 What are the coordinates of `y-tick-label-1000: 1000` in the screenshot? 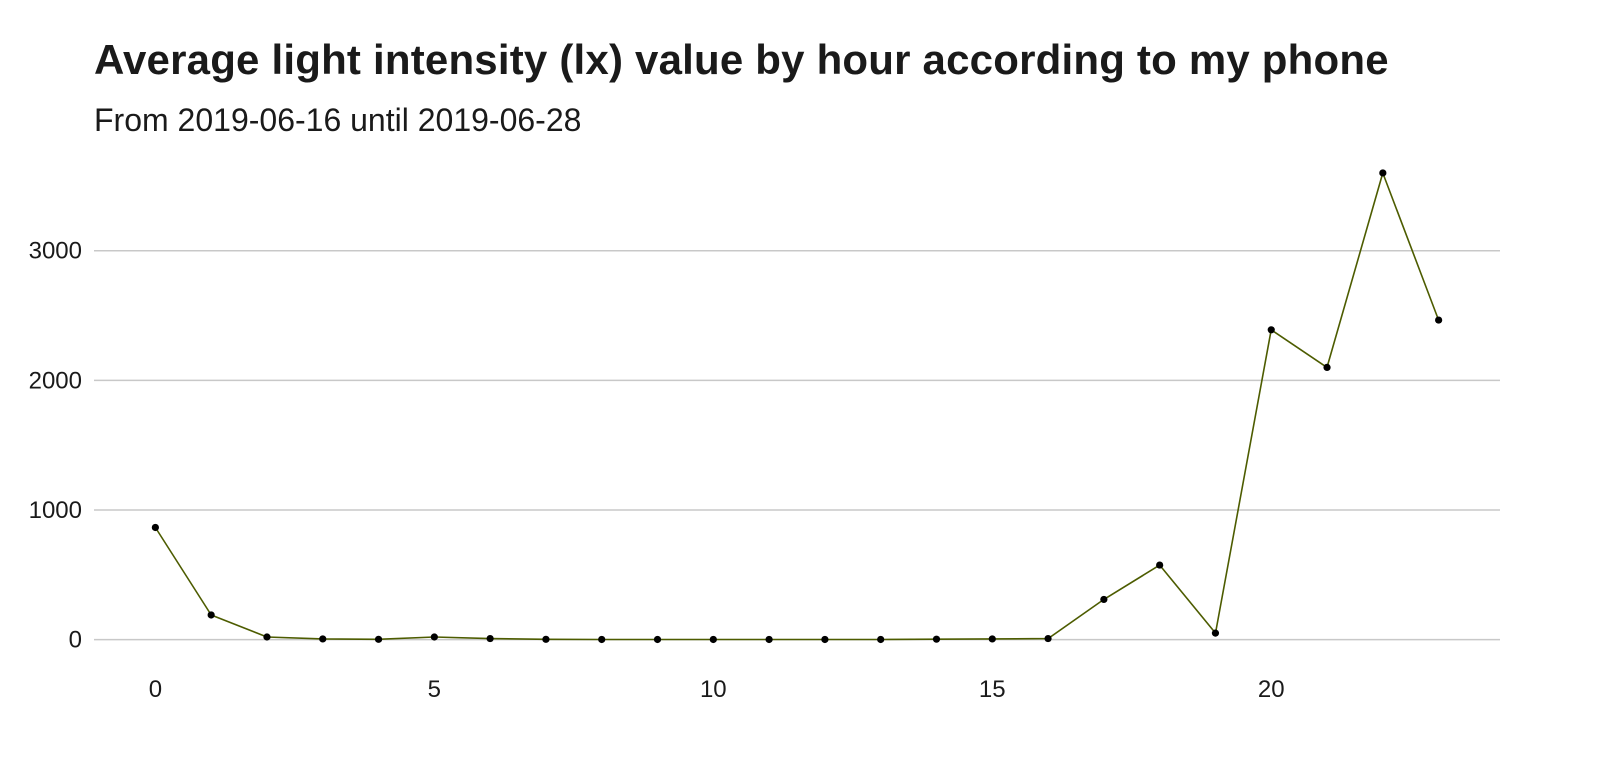 It's located at (55, 510).